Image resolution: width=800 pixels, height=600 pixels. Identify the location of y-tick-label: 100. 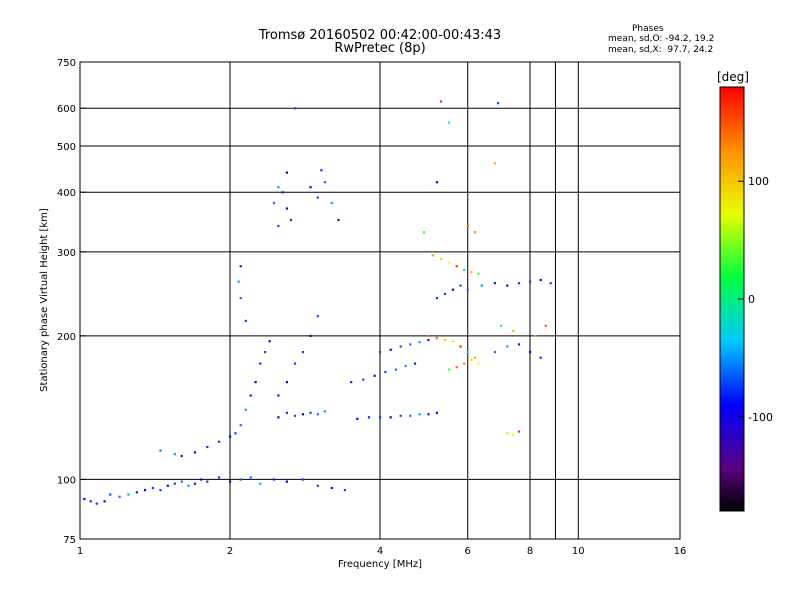
(66, 480).